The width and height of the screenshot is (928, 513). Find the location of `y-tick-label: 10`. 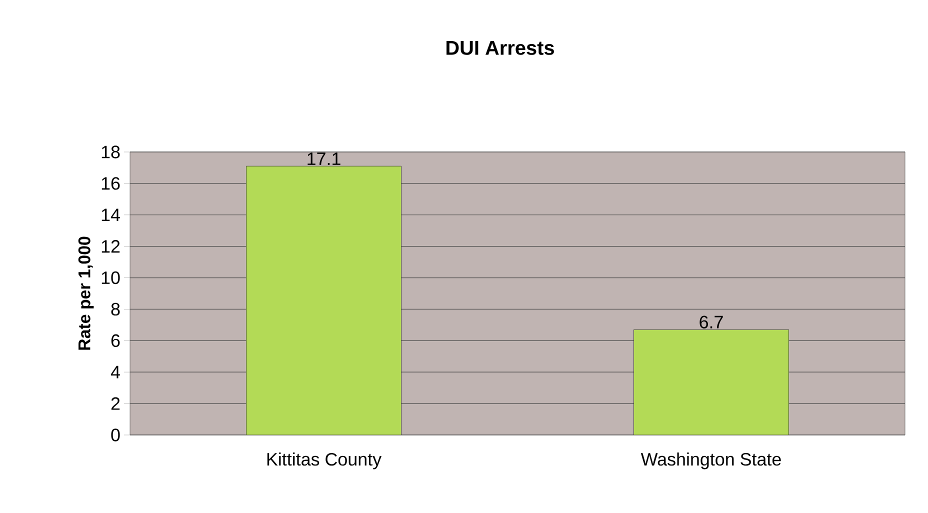

y-tick-label: 10 is located at coordinates (111, 277).